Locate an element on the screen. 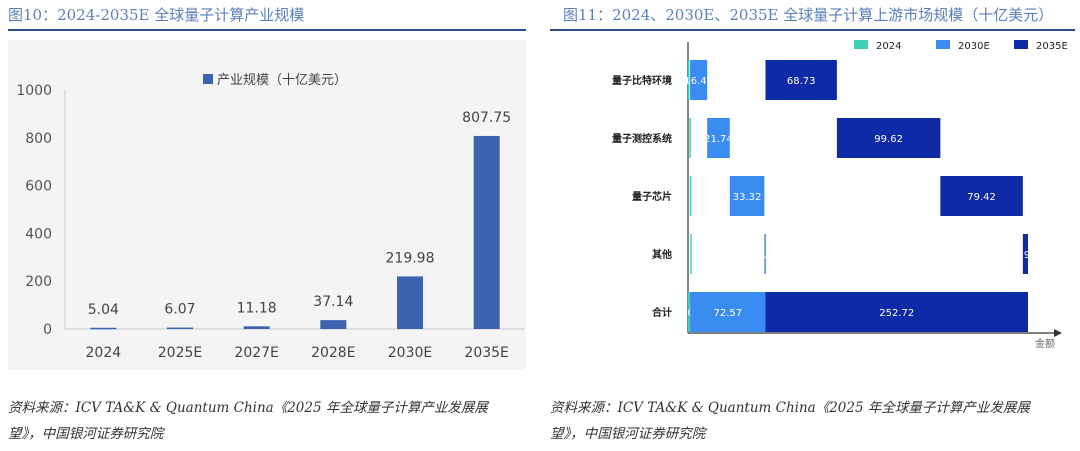 The image size is (1080, 451). bar-2030E-量子比特环境 is located at coordinates (699, 80).